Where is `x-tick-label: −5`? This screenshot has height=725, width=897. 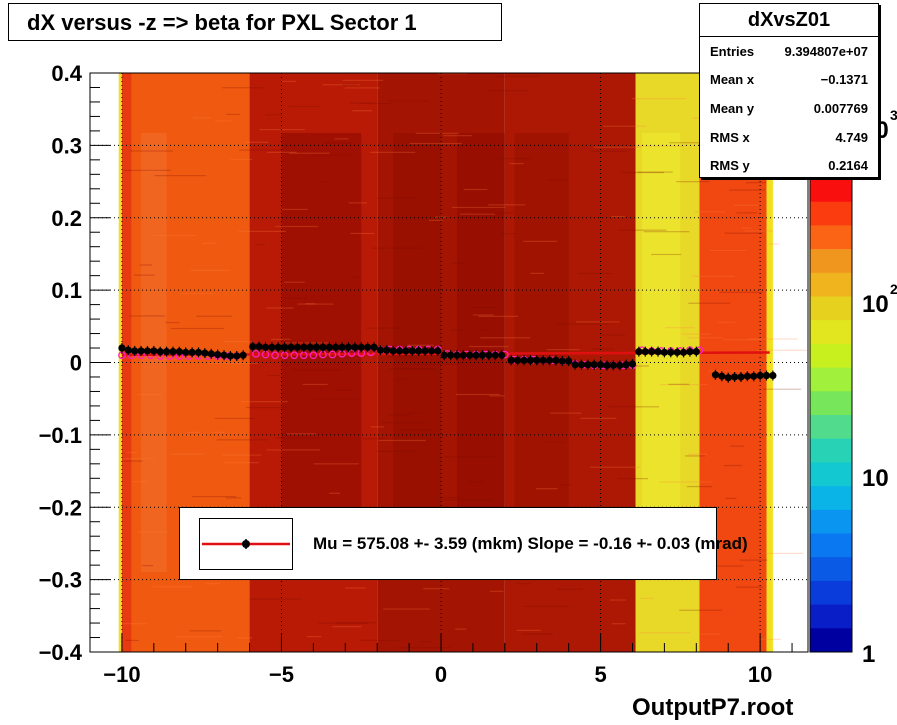 x-tick-label: −5 is located at coordinates (281, 674).